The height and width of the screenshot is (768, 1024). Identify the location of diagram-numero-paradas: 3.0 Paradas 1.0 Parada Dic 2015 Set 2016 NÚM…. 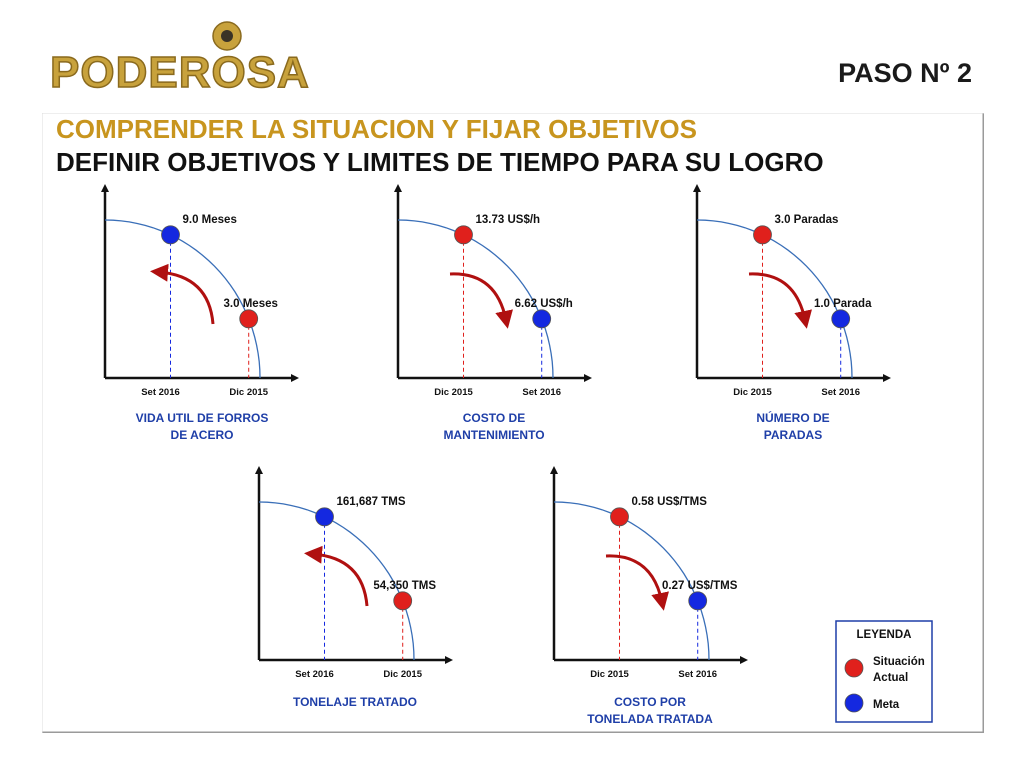
(792, 313).